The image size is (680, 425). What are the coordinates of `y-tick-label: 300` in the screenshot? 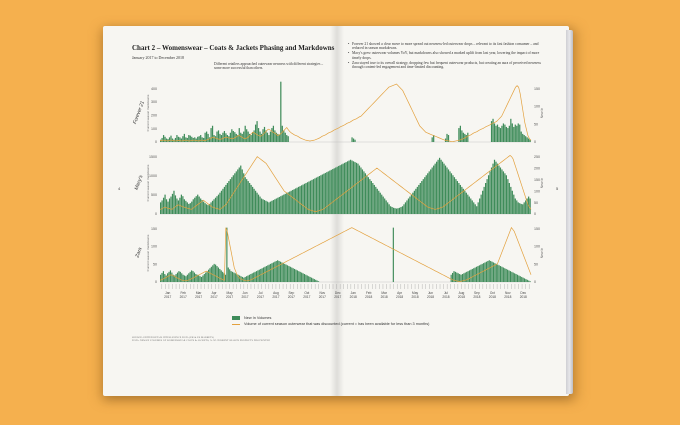 It's located at (154, 102).